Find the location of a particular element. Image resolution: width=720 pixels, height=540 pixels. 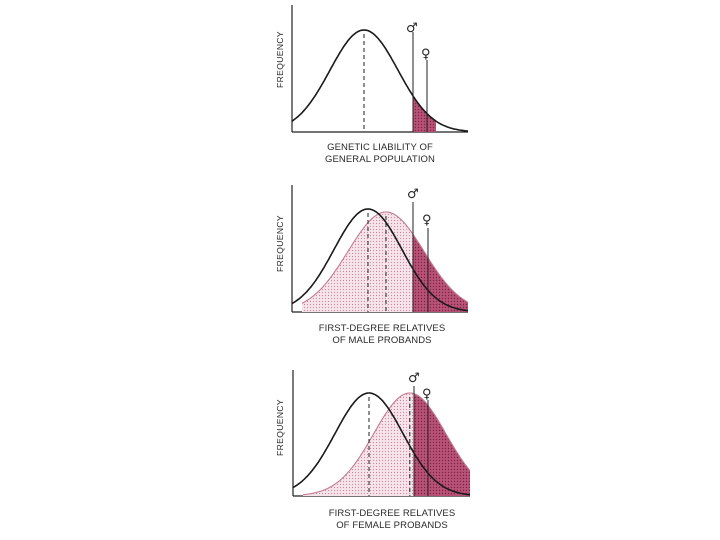

axes is located at coordinates (379, 69).